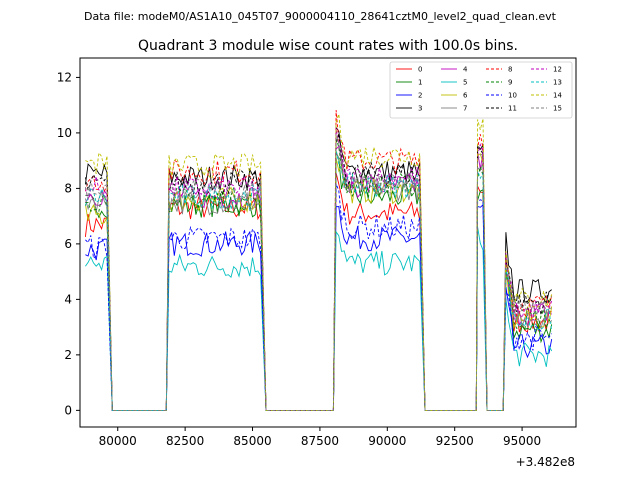  Describe the element at coordinates (465, 70) in the screenshot. I see `legend-label-4: 4` at that location.